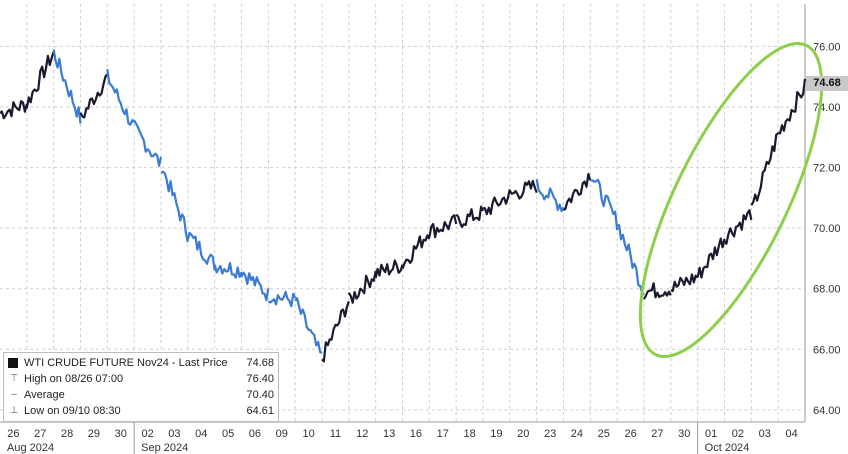 The width and height of the screenshot is (848, 454). I want to click on x-tick-label: 16, so click(416, 434).